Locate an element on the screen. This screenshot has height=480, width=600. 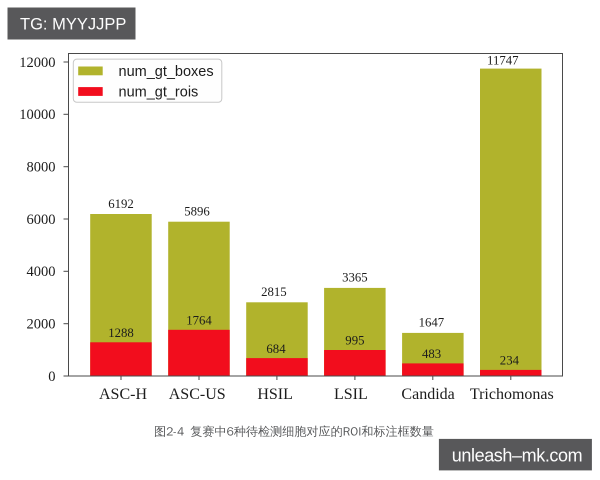
svg-text: 1764 is located at coordinates (199, 321).